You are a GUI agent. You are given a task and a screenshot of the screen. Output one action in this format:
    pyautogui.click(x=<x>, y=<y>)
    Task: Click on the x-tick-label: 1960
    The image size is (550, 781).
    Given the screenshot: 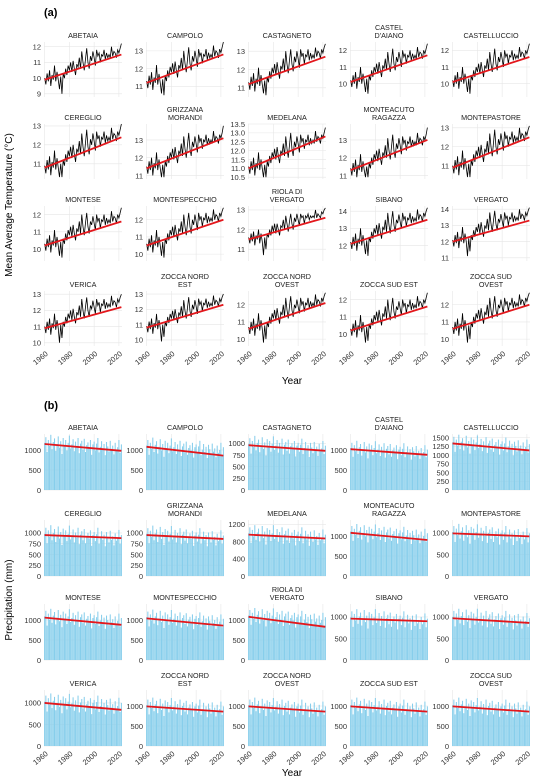 What is the action you would take?
    pyautogui.click(x=40, y=758)
    